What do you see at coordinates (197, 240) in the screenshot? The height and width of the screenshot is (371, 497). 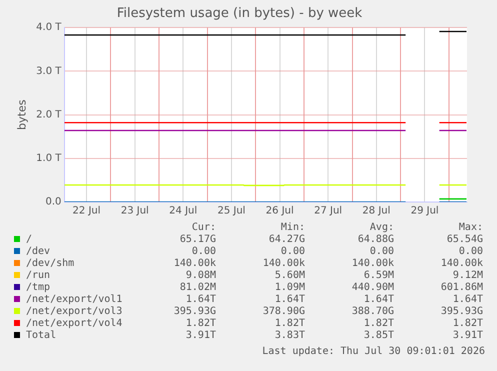 I see `text: 65.17G` at bounding box center [197, 240].